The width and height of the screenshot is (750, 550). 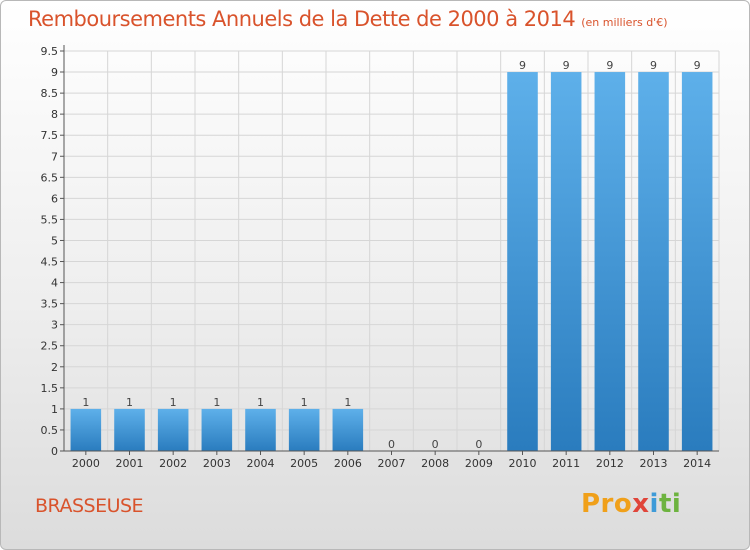 What do you see at coordinates (50, 219) in the screenshot?
I see `y-tick-label: 5.5` at bounding box center [50, 219].